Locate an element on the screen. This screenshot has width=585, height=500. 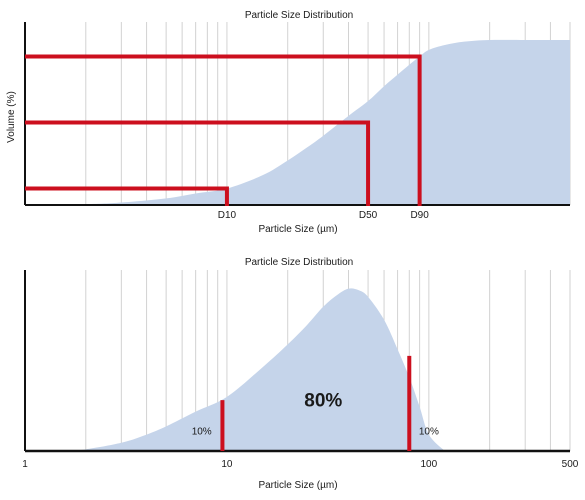
top-x-axis-label: Particle Size (µm) is located at coordinates (297, 229).